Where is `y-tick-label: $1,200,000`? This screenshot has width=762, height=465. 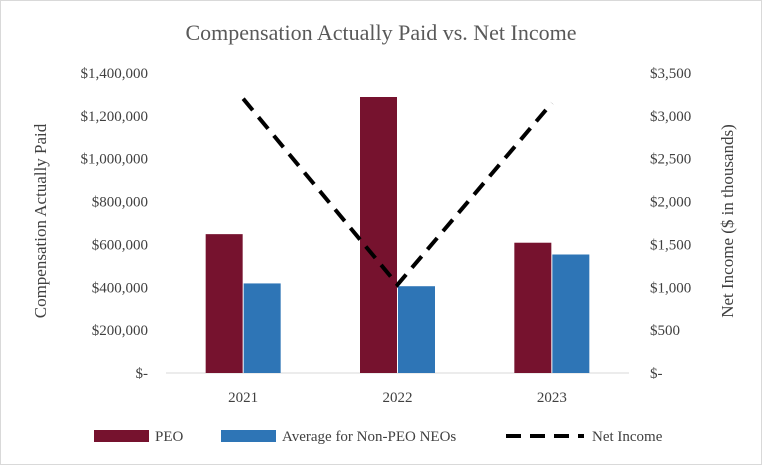 y-tick-label: $1,200,000 is located at coordinates (115, 117).